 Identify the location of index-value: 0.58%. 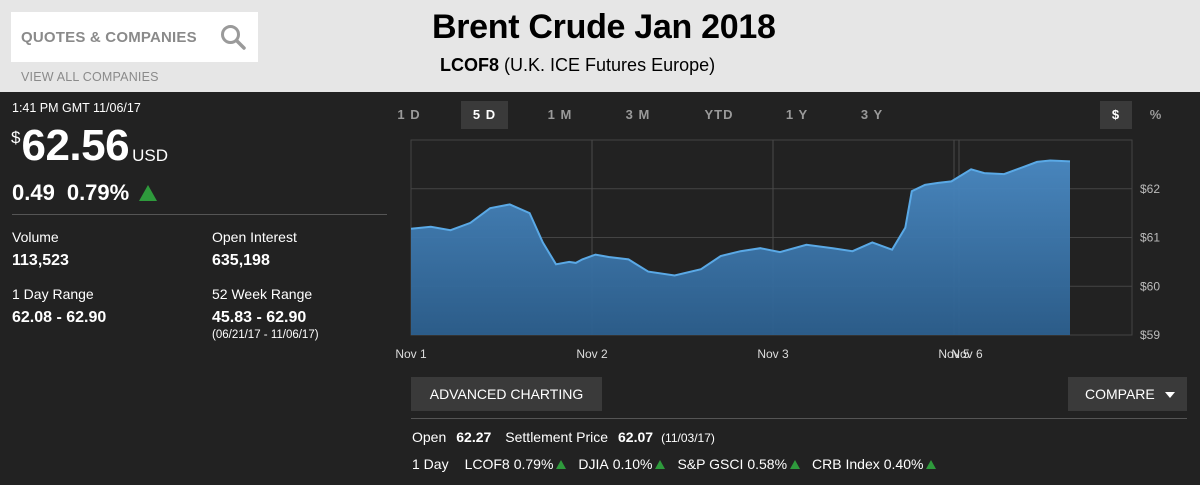
(767, 464).